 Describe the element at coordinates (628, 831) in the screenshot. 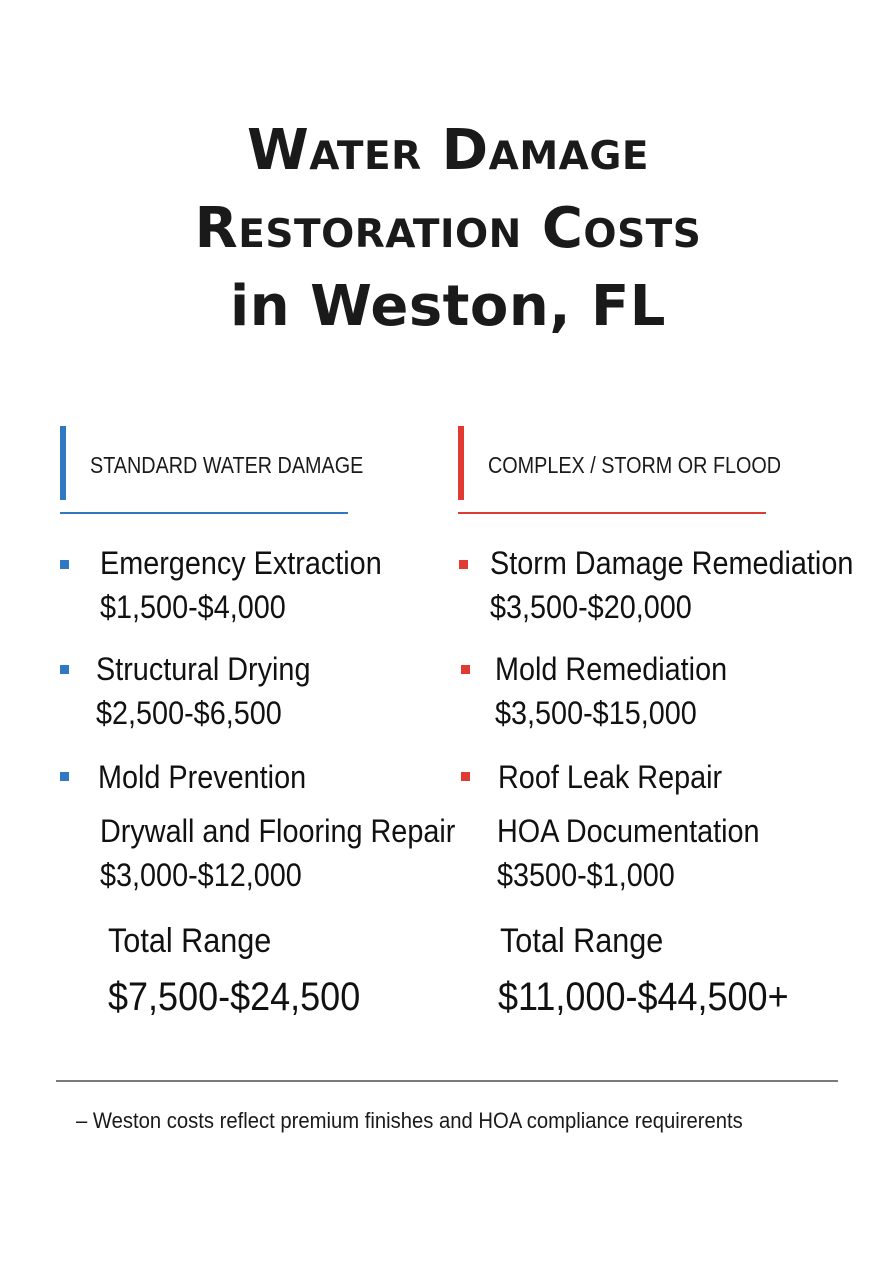

I see `item-name: HOA Documentation` at that location.